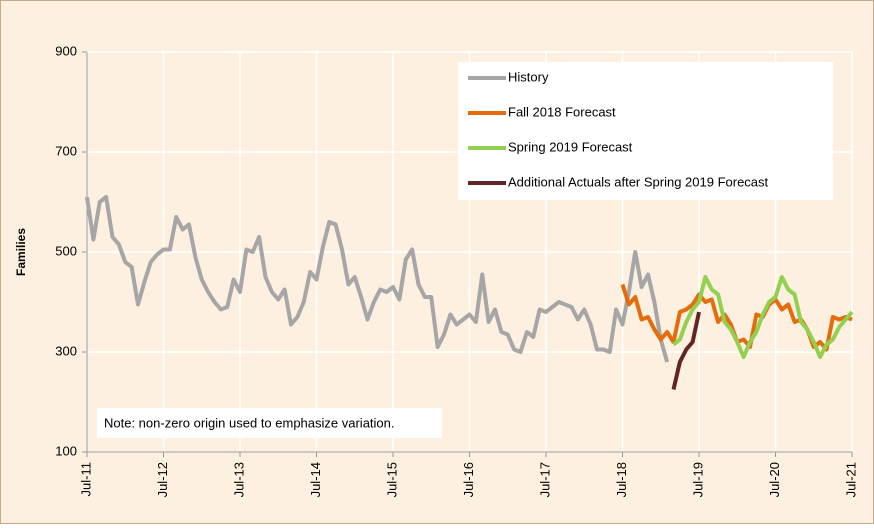  Describe the element at coordinates (562, 111) in the screenshot. I see `legend-label: Fall 2018 Forecast` at that location.